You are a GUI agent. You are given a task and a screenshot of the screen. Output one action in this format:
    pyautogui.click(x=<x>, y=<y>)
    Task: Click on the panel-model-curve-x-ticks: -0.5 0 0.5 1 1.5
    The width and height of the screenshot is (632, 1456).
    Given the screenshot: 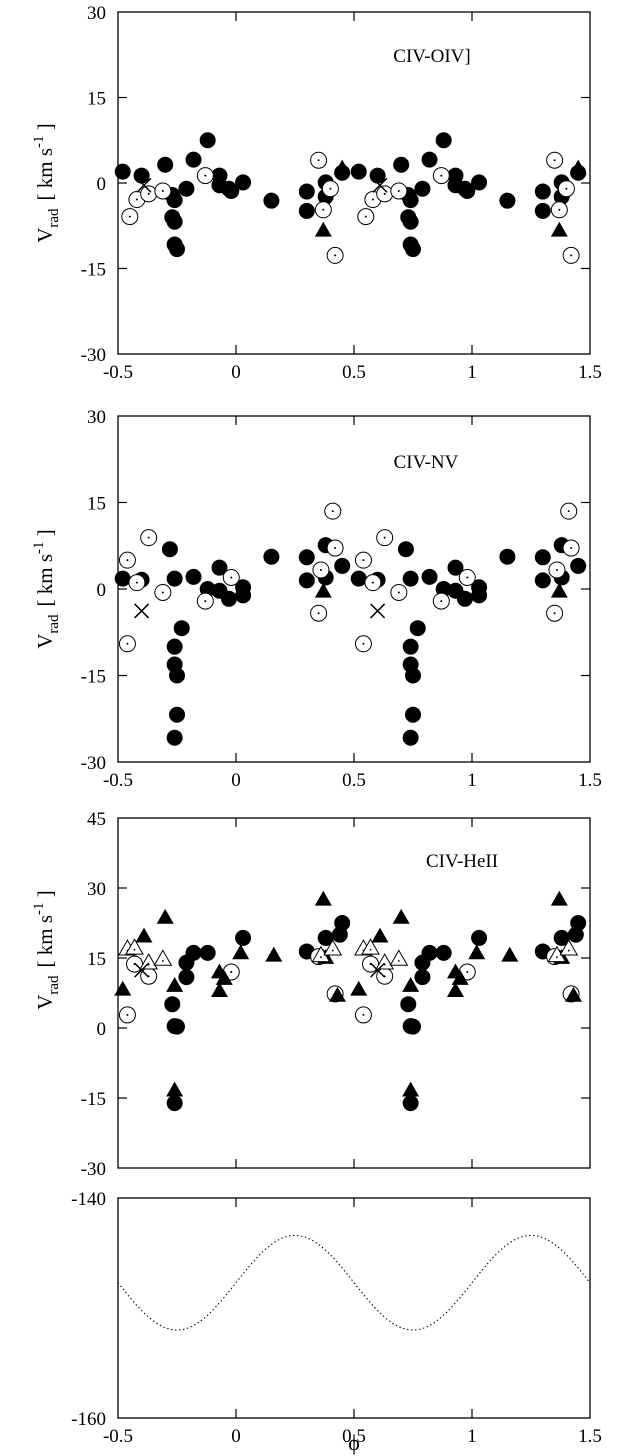 What is the action you would take?
    pyautogui.click(x=352, y=1322)
    